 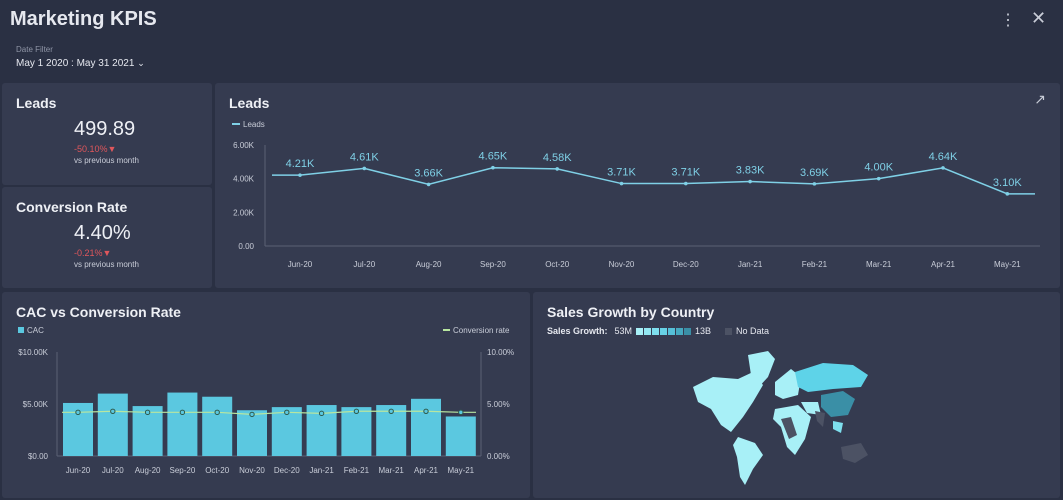 I want to click on kpi-value: 4.40%, so click(x=102, y=233).